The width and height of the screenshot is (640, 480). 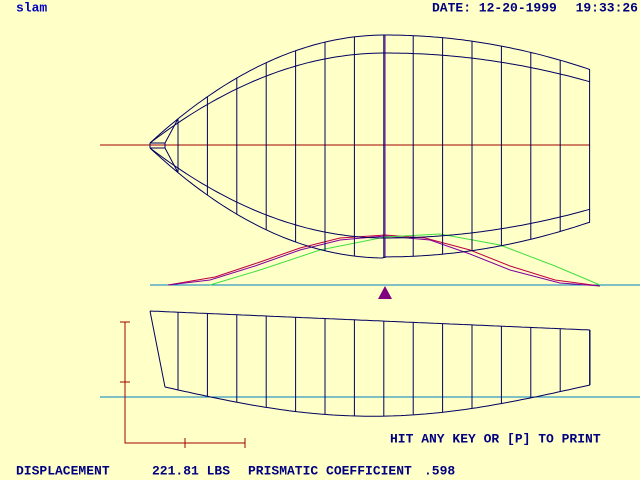 I want to click on scale-axes, so click(x=183, y=384).